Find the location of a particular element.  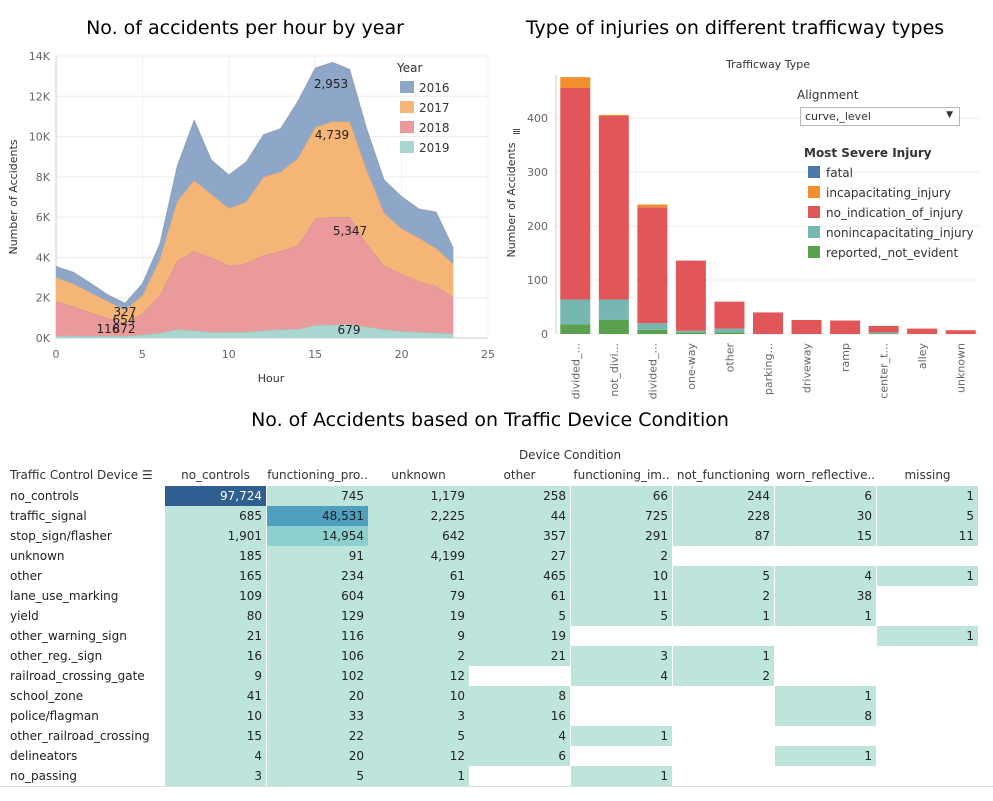

heatmap-cell: 2 is located at coordinates (621, 556).